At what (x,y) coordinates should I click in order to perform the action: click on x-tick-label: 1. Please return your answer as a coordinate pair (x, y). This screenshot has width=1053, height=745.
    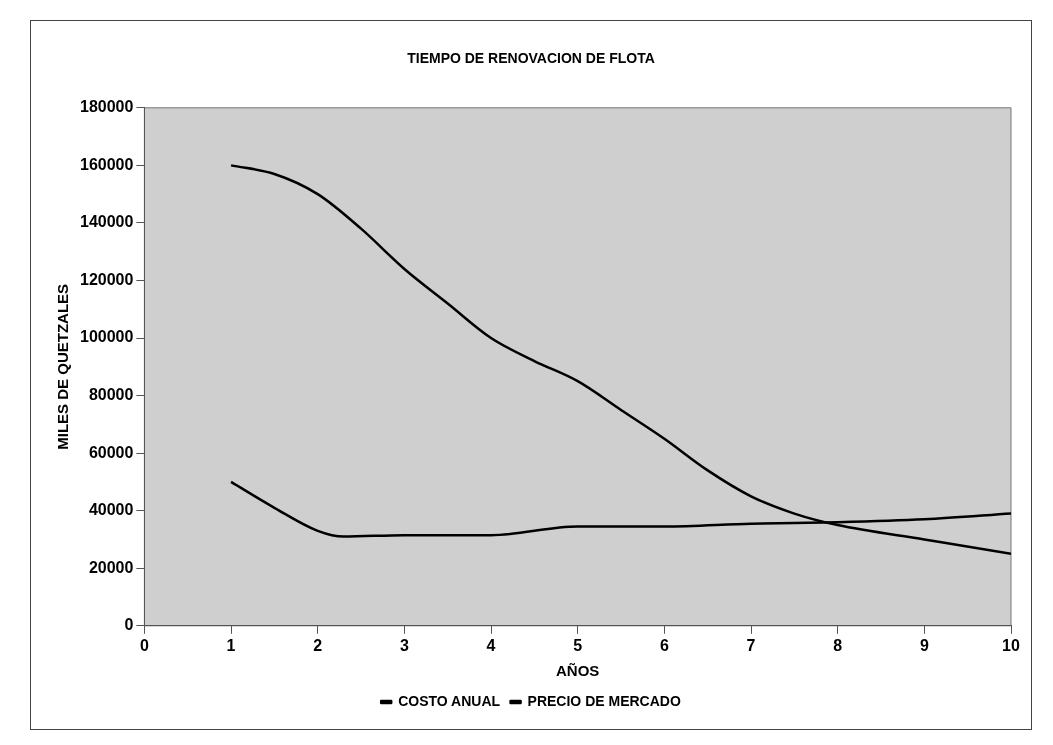
    Looking at the image, I should click on (231, 645).